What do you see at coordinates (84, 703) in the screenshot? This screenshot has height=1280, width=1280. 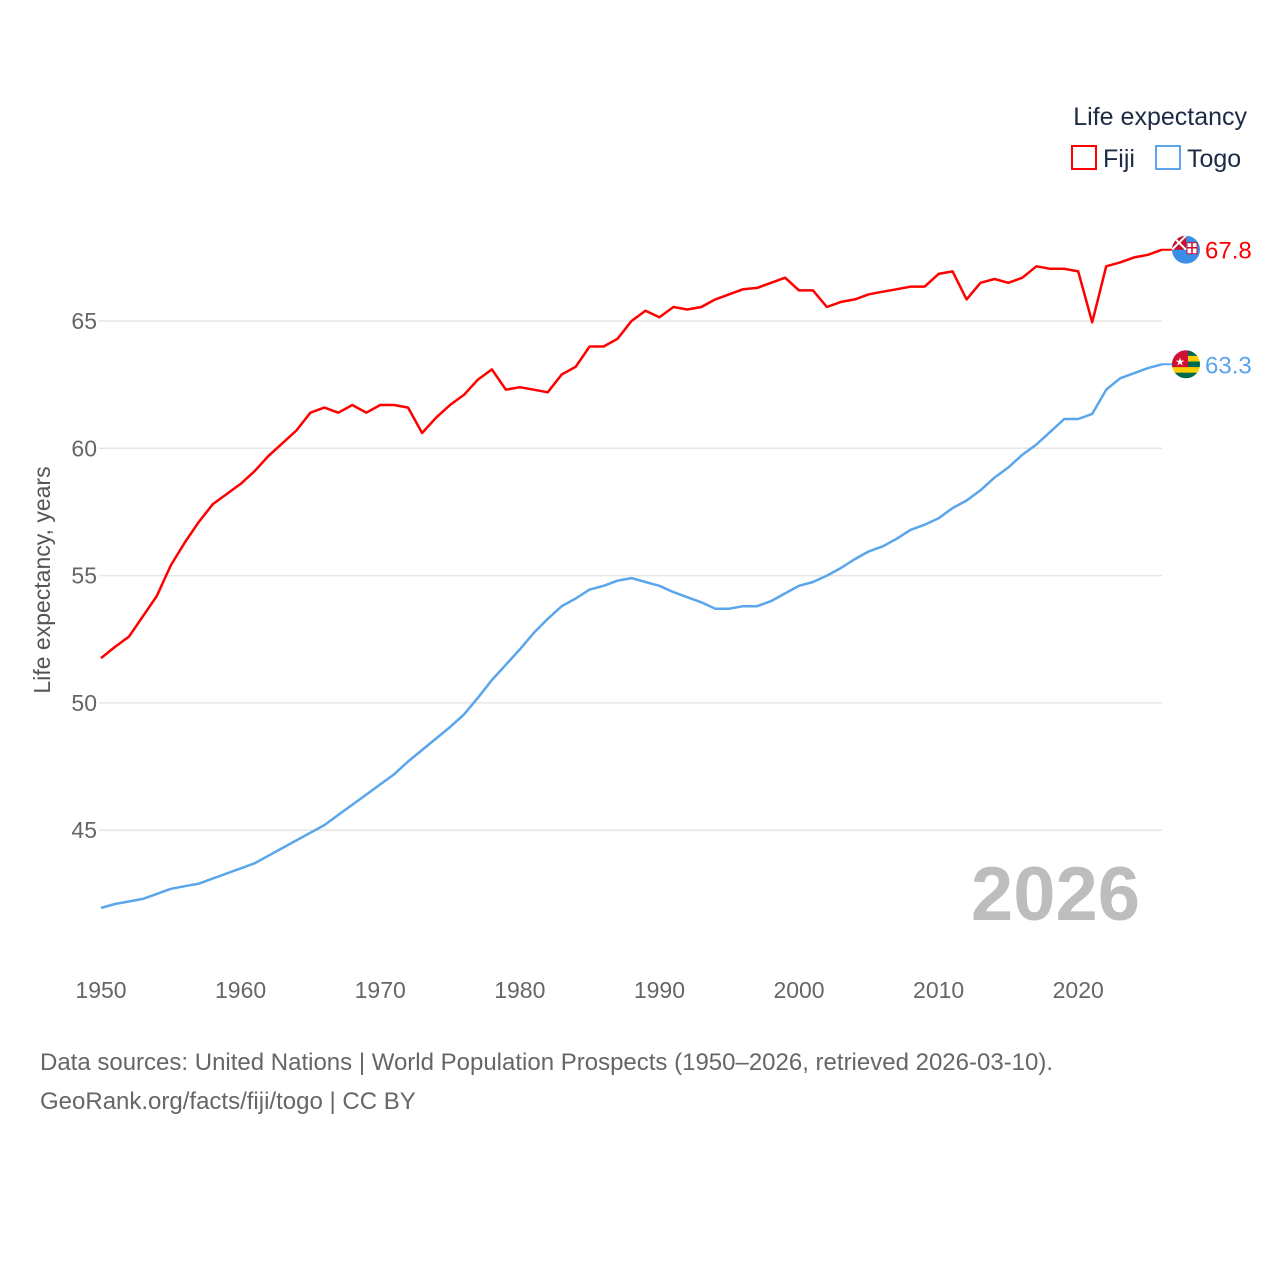 I see `y-tick-label: 50` at bounding box center [84, 703].